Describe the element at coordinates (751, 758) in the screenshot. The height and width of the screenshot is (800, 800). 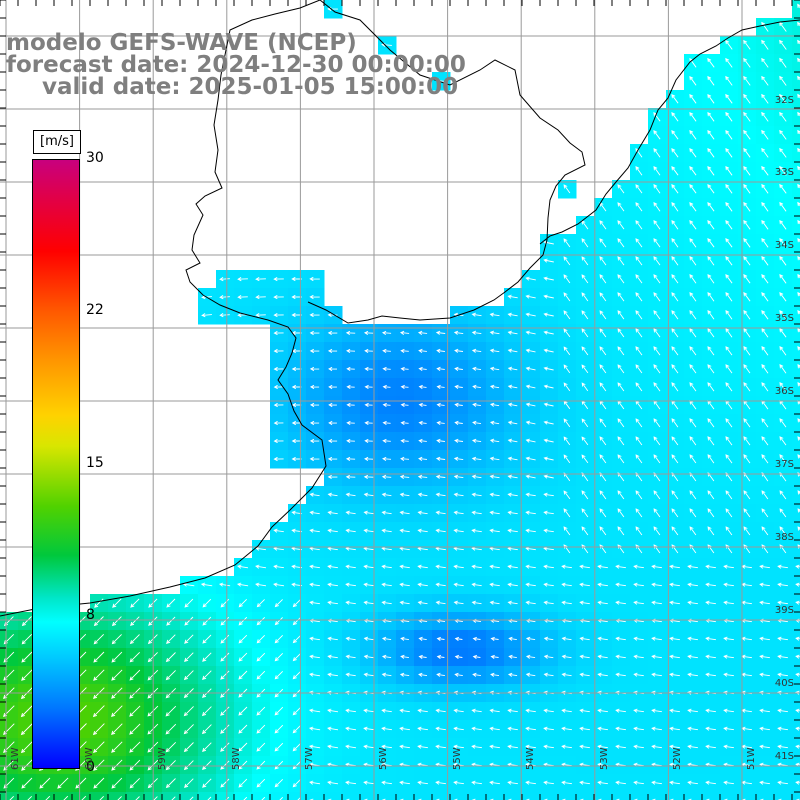
I see `lon-label-51w: 51W` at that location.